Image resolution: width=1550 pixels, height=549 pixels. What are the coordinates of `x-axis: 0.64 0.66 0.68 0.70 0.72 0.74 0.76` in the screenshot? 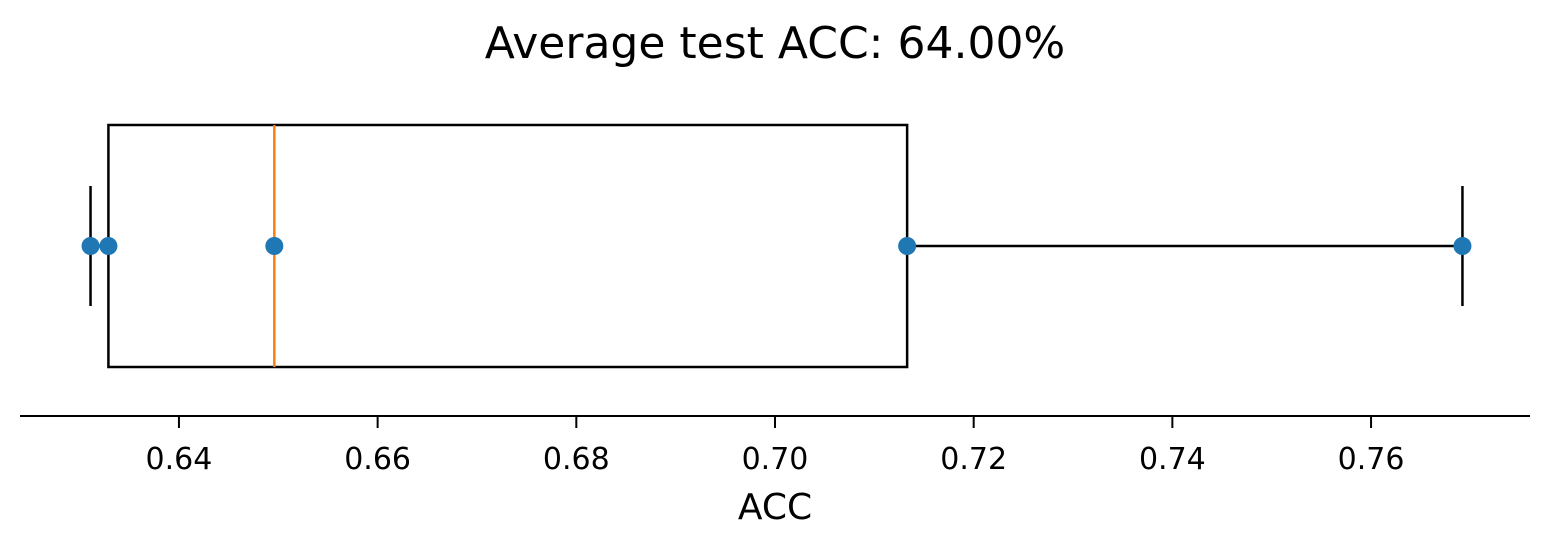 It's located at (775, 446).